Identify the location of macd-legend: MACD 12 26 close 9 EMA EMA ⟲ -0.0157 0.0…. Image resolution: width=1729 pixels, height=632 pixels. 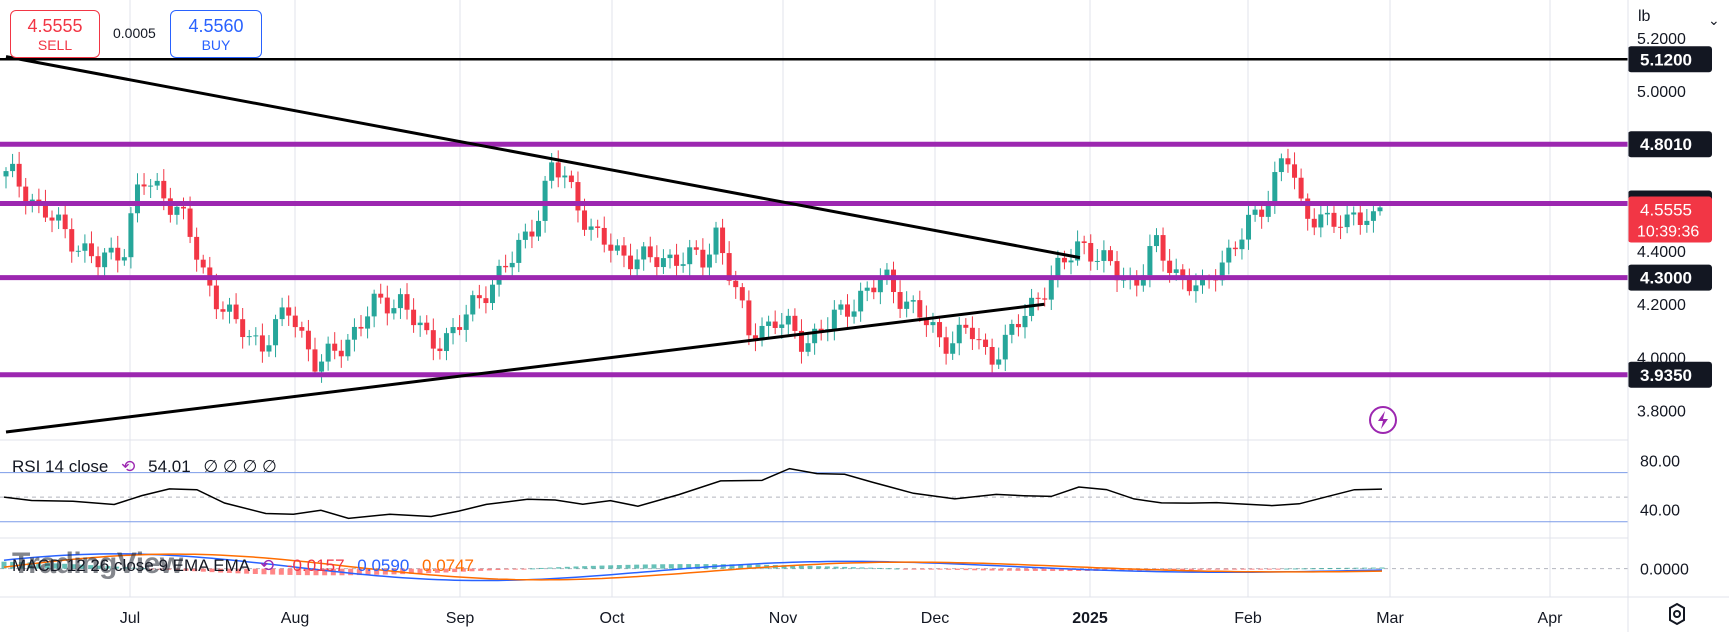
(243, 566).